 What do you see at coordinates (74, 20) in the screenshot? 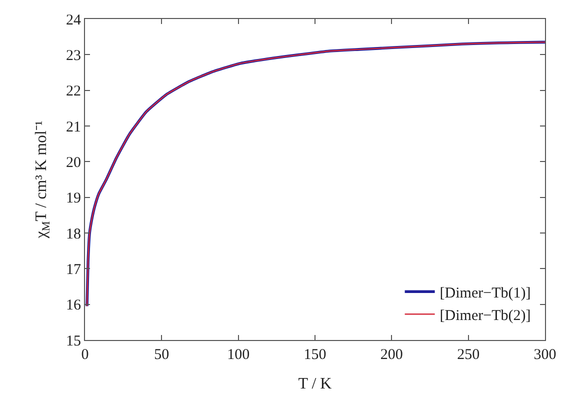
I see `y-tick-label: 24` at bounding box center [74, 20].